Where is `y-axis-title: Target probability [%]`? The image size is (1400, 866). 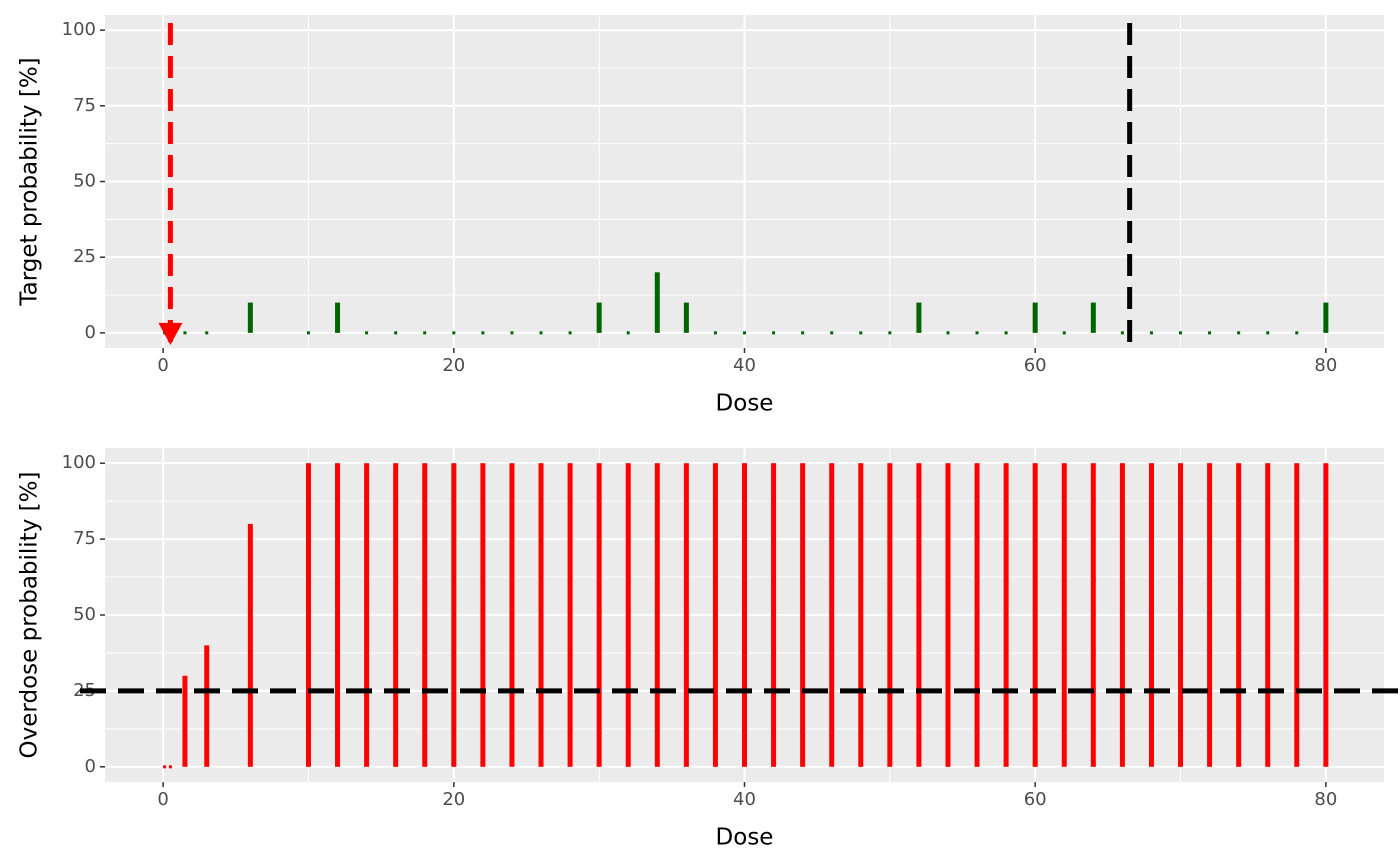
y-axis-title: Target probability [%] is located at coordinates (30, 181).